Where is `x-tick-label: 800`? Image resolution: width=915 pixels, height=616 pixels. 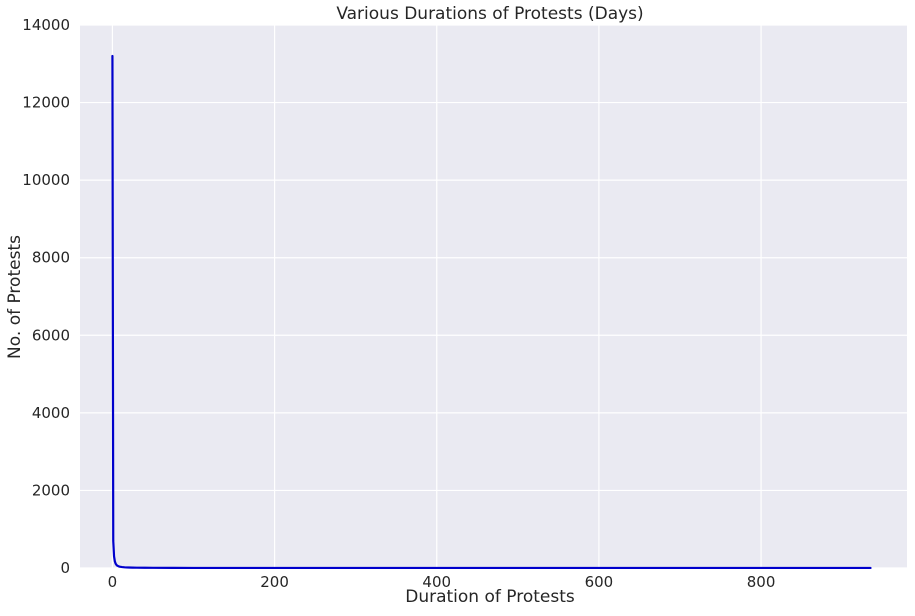 x-tick-label: 800 is located at coordinates (761, 582).